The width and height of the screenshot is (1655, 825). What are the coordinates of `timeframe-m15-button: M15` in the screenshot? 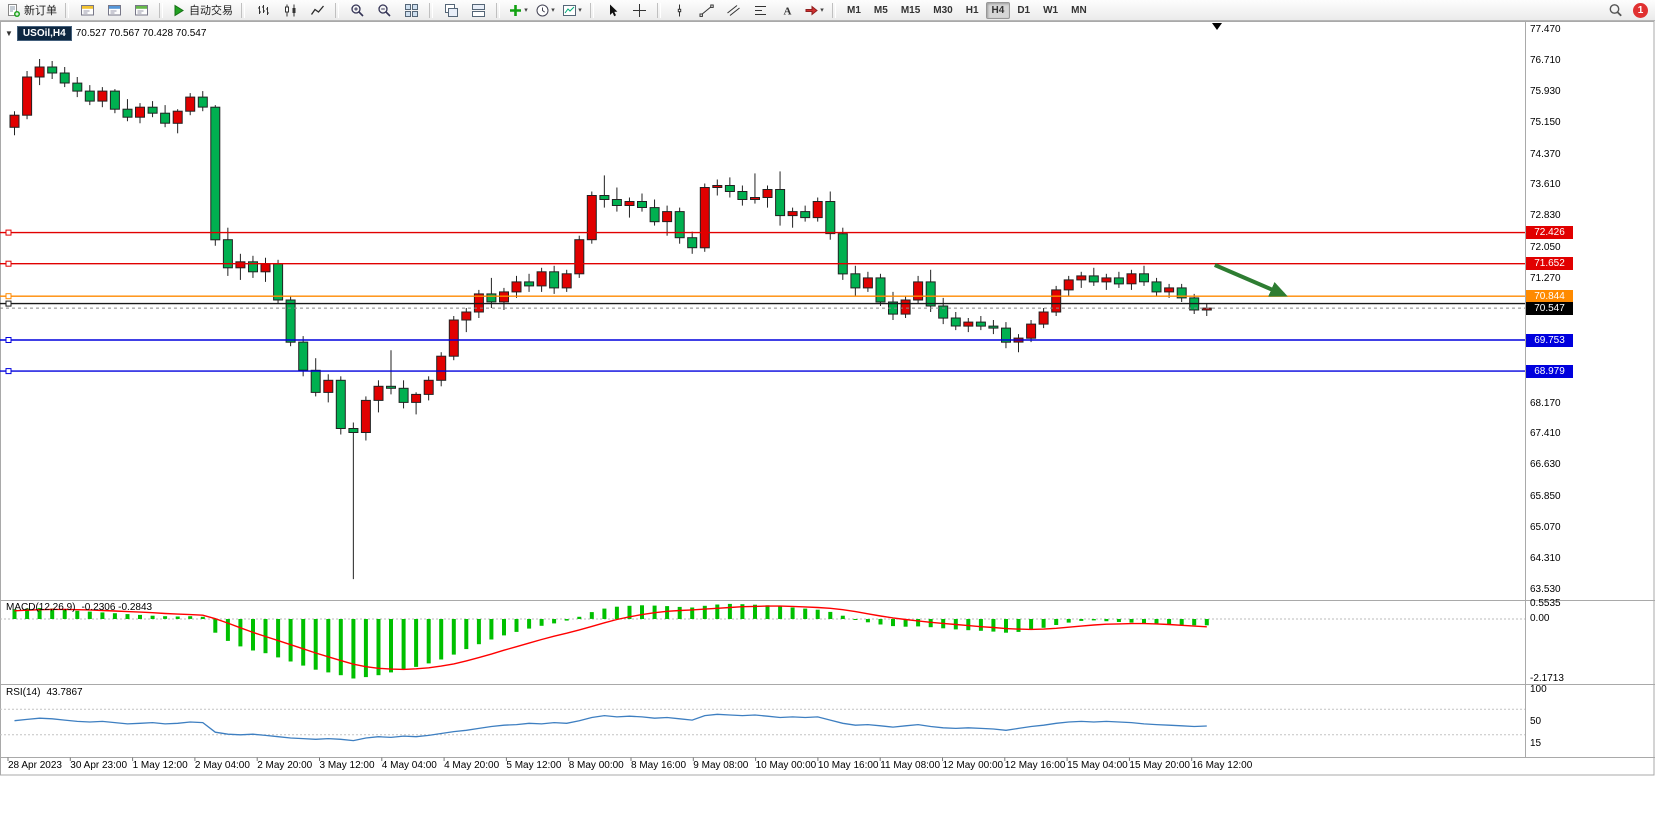 It's located at (910, 10).